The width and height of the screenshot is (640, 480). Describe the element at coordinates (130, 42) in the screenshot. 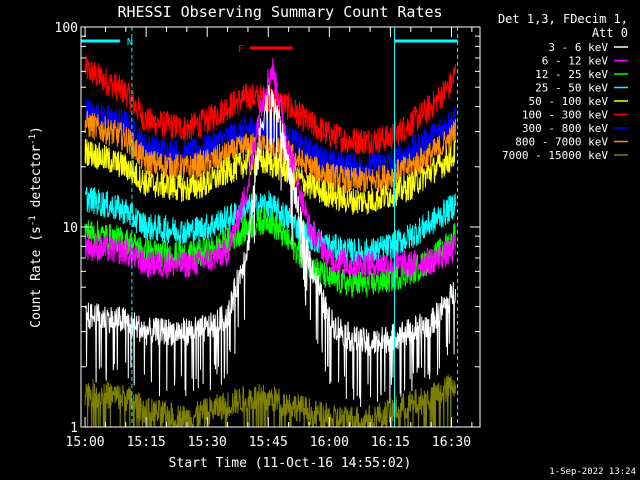

I see `night-flag-label: N` at that location.